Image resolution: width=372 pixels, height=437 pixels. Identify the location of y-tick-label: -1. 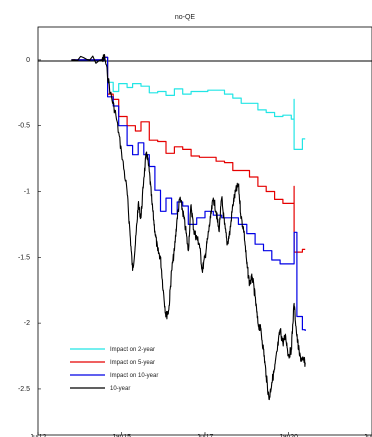
(27, 192).